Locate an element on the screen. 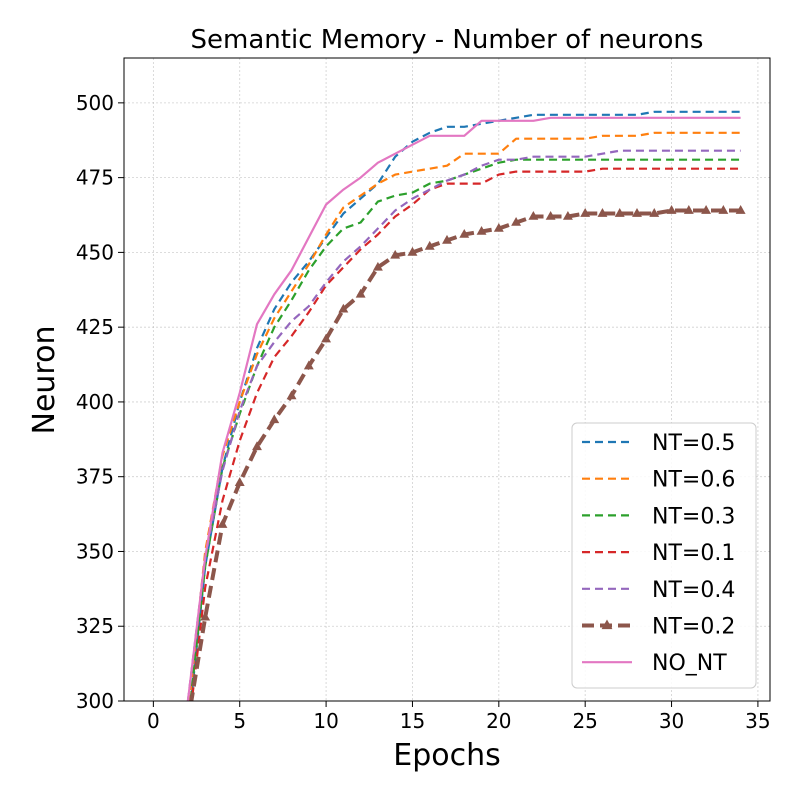 Image resolution: width=800 pixels, height=800 pixels. y-axis: 300 325 350 375 400 425 450 475 500 is located at coordinates (100, 402).